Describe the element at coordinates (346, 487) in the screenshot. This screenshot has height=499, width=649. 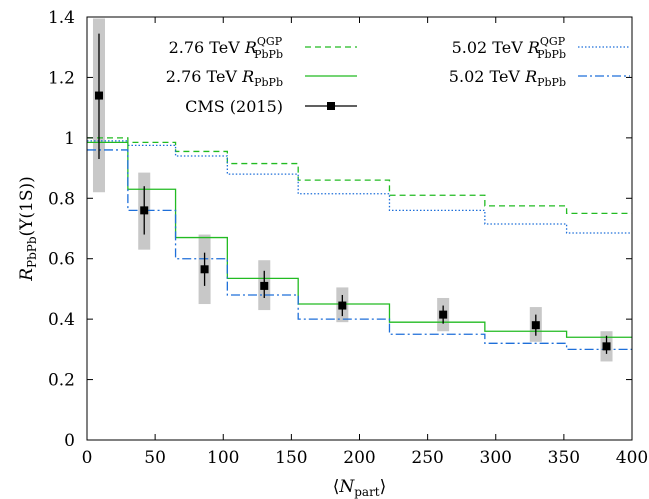
I see `x-axis-label-part: N` at that location.